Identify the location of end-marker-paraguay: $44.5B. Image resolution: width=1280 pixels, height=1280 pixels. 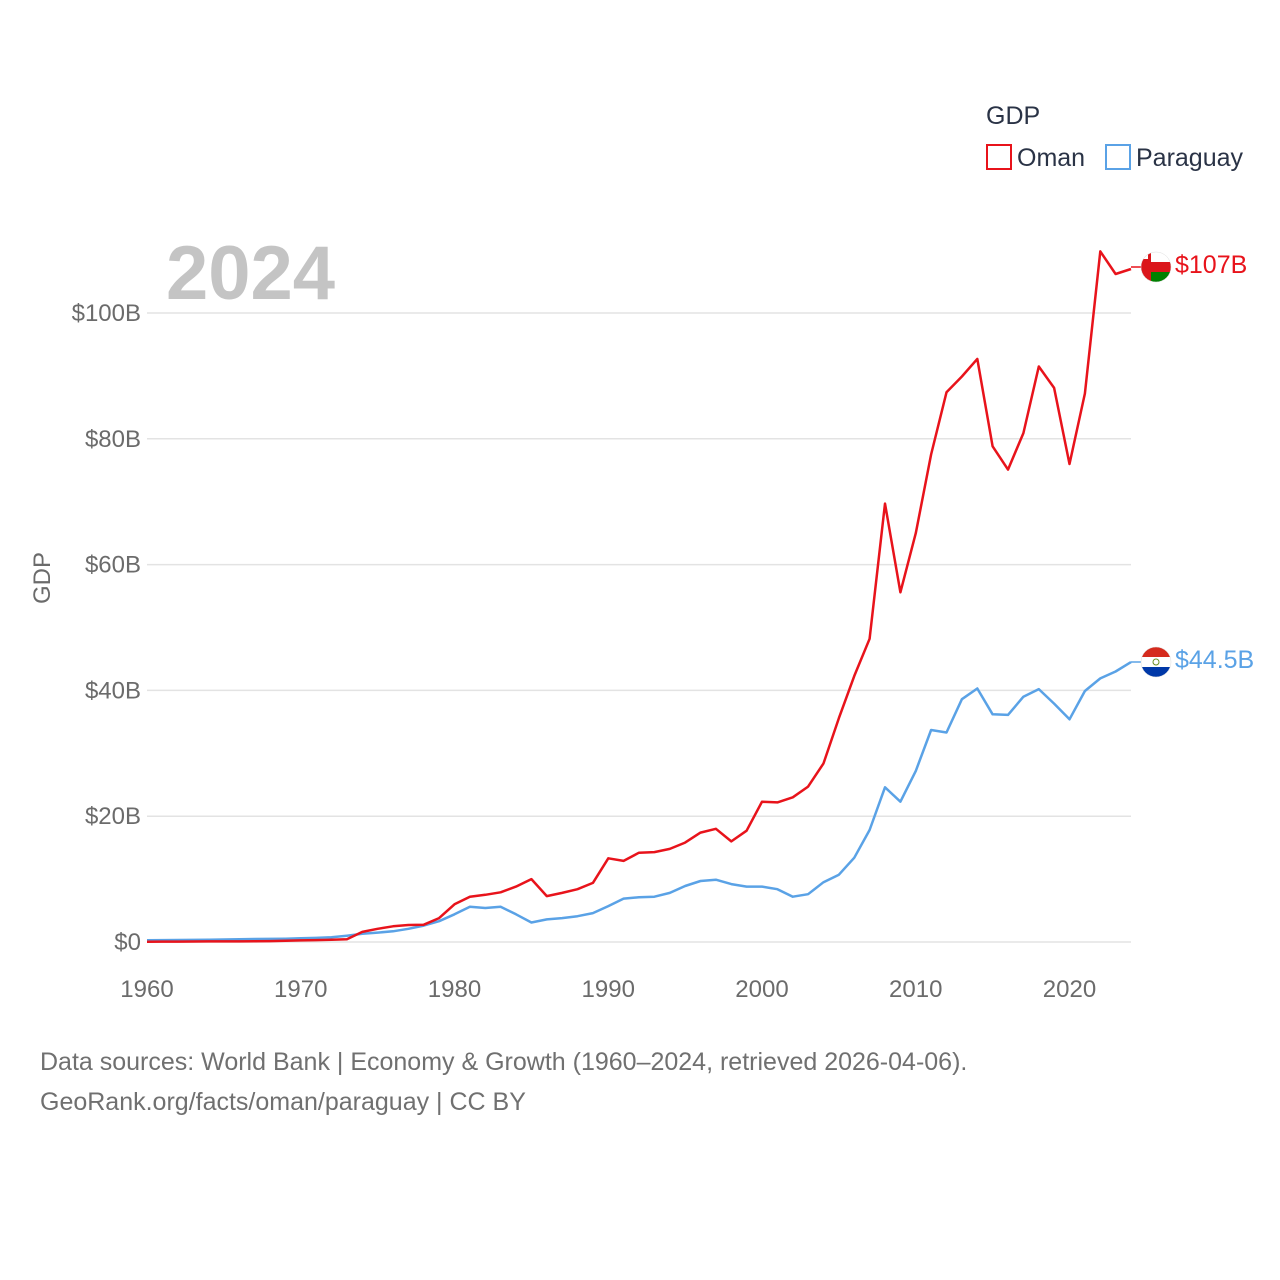
(1192, 662).